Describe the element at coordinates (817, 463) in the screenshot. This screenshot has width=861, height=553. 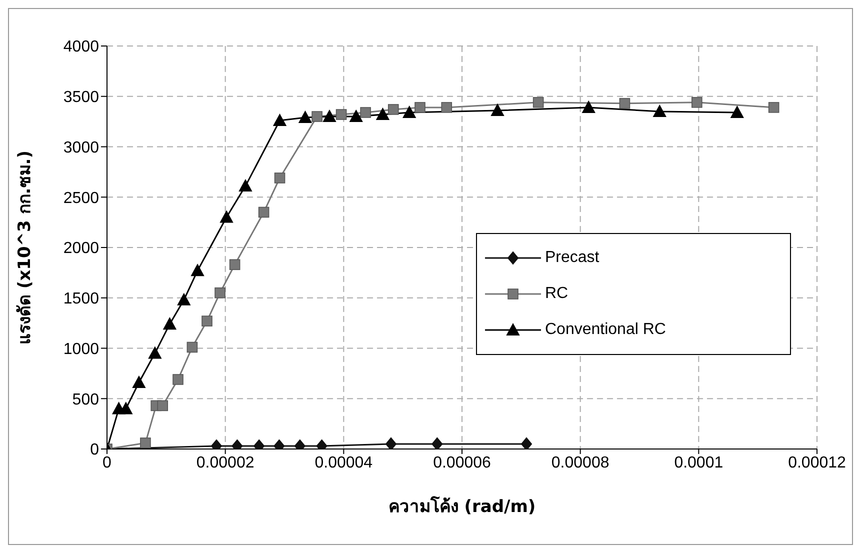
I see `x-tick-label: 0.00012` at that location.